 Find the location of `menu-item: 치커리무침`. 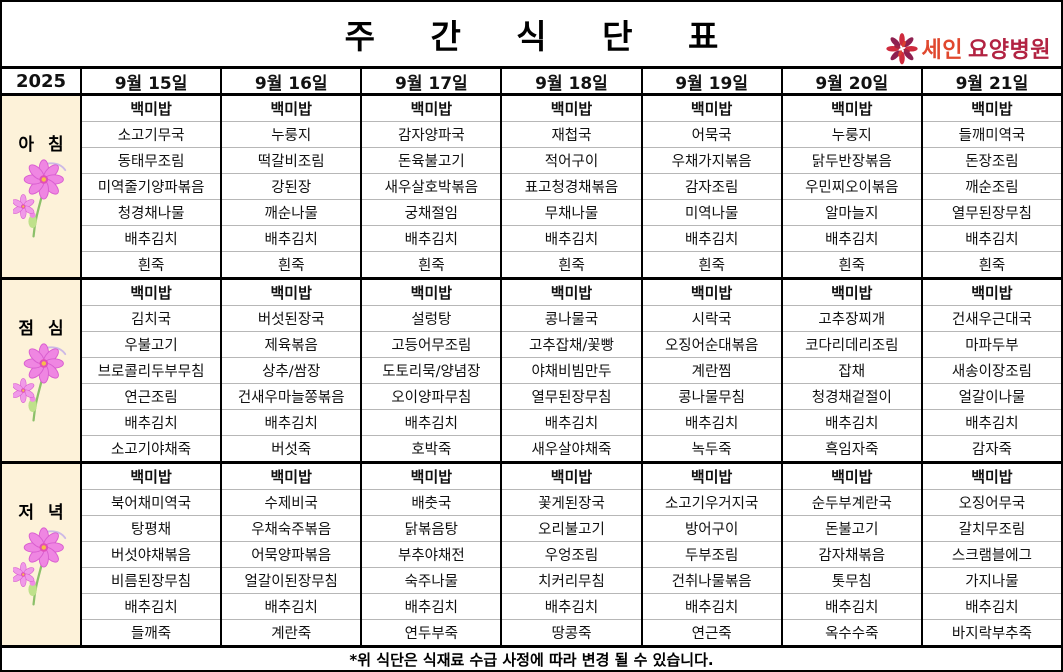

menu-item: 치커리무침 is located at coordinates (571, 580).